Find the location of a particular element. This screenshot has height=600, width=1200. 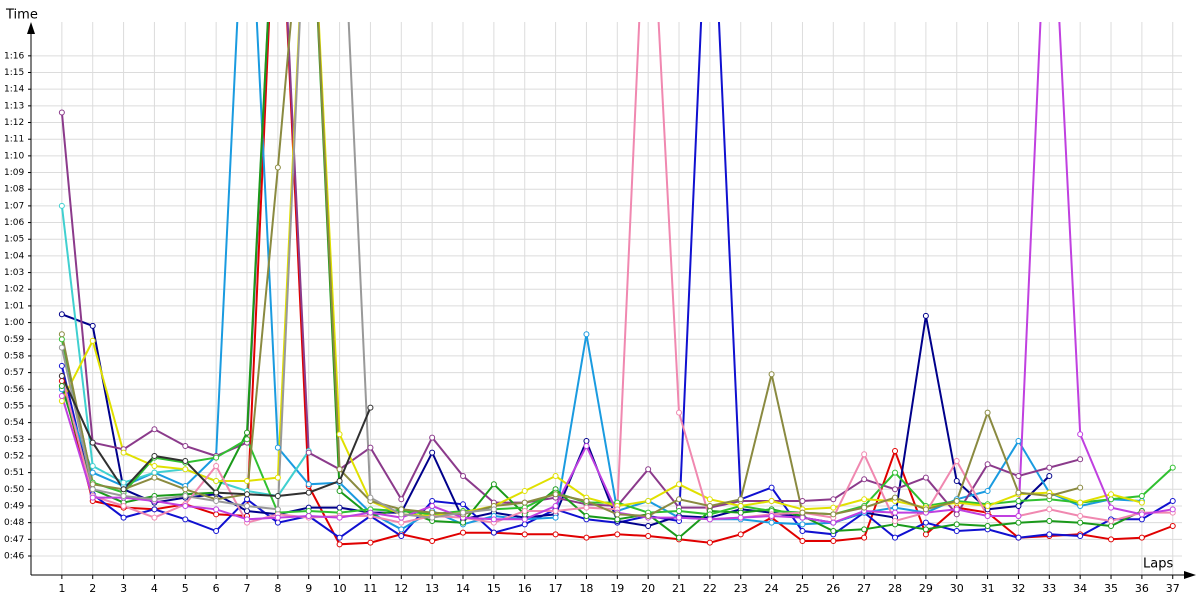

y-tick-label: 0:56 is located at coordinates (14, 390).